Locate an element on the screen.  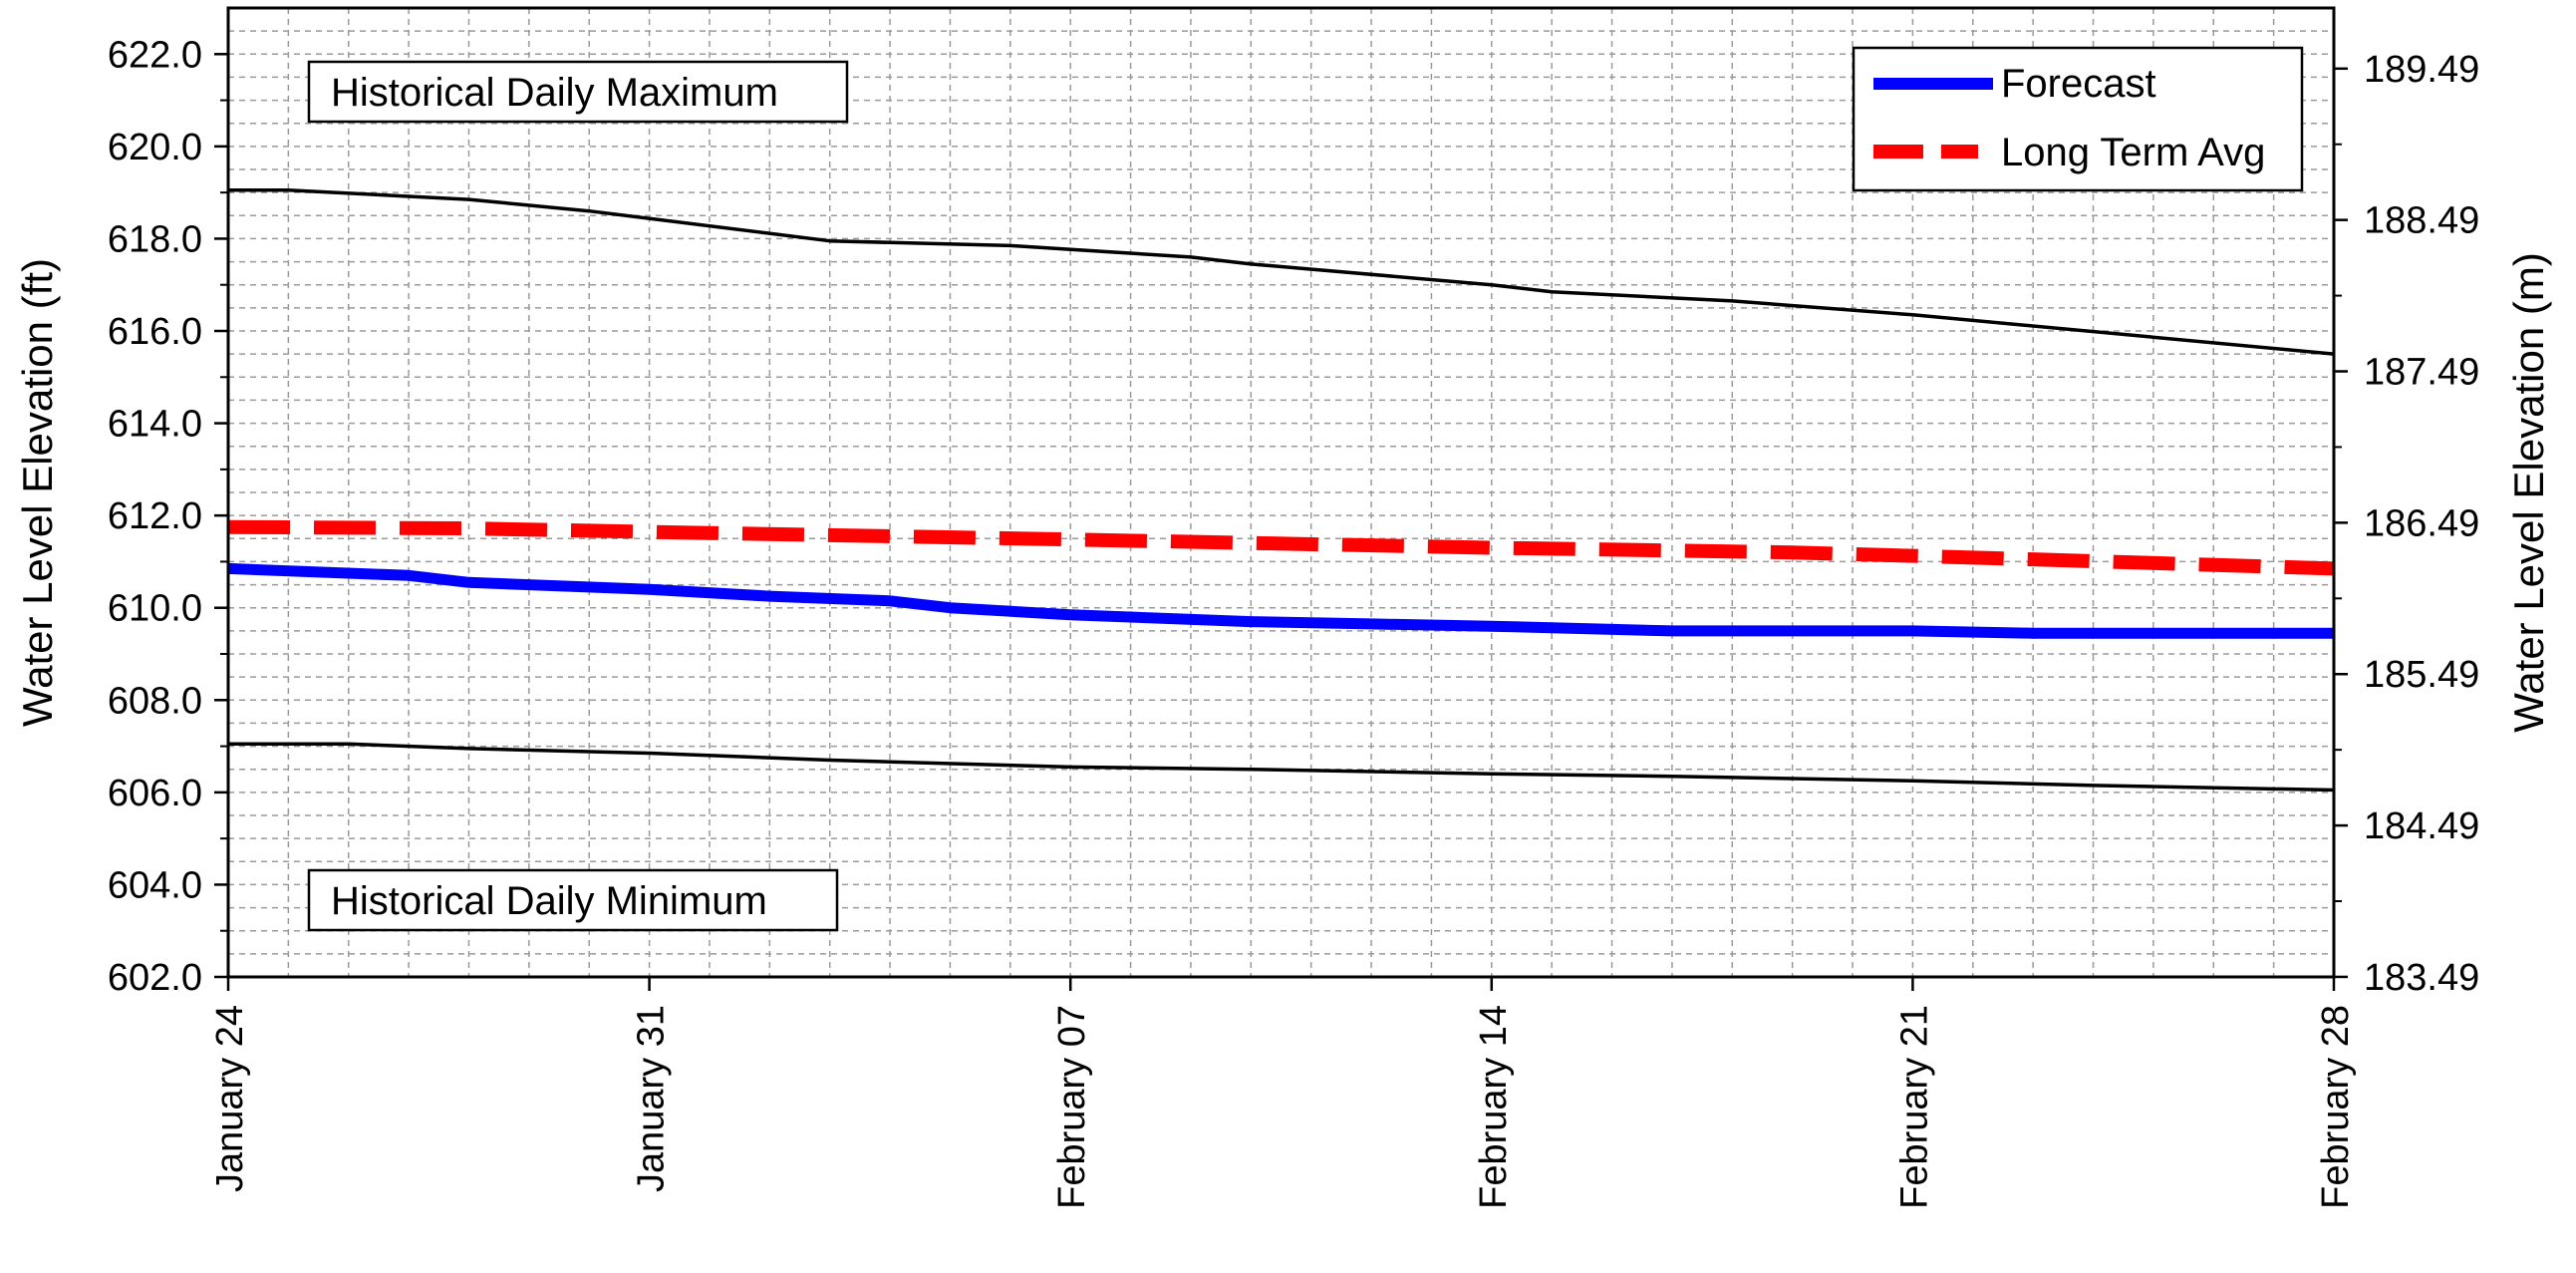
x-tick-label: January 24 is located at coordinates (230, 1098).